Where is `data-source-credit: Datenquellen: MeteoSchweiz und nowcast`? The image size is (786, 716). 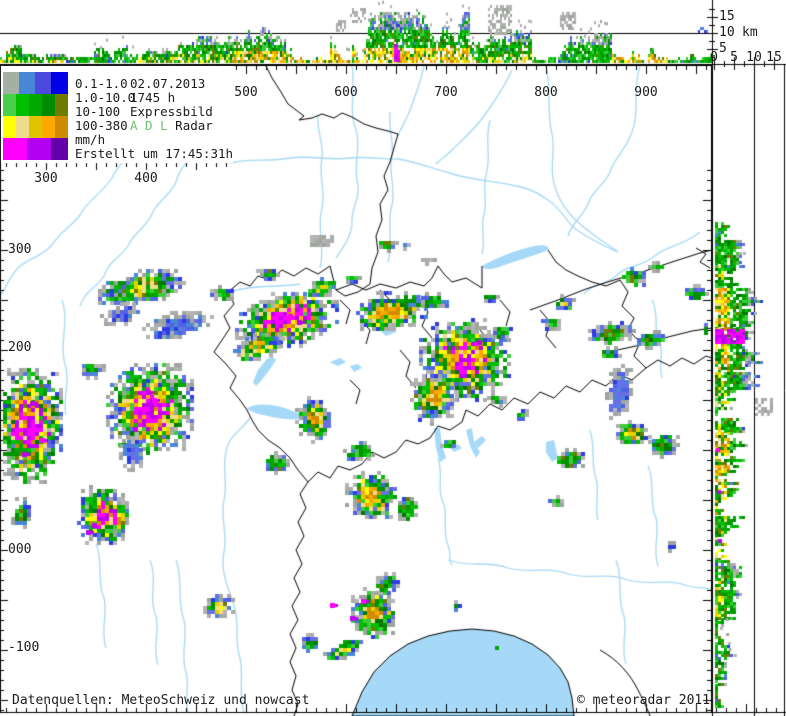 data-source-credit: Datenquellen: MeteoSchweiz und nowcast is located at coordinates (161, 700).